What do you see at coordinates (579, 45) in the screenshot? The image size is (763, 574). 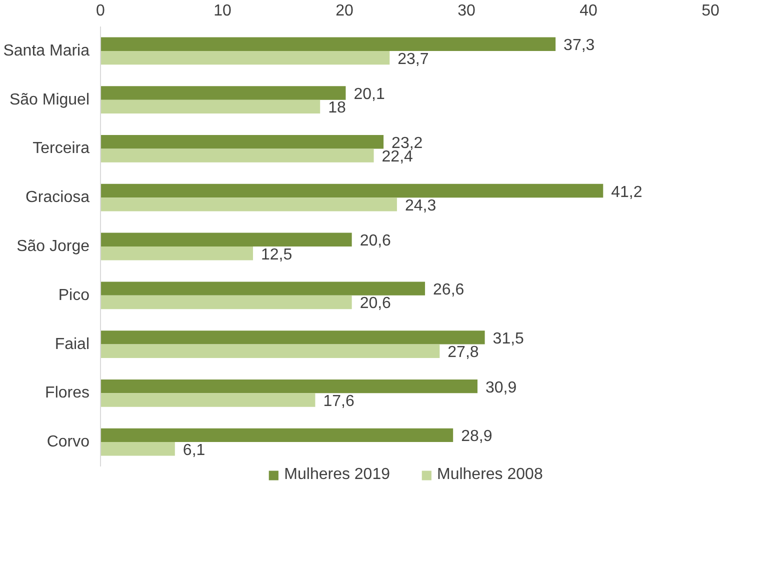 I see `data-label: 37,3` at bounding box center [579, 45].